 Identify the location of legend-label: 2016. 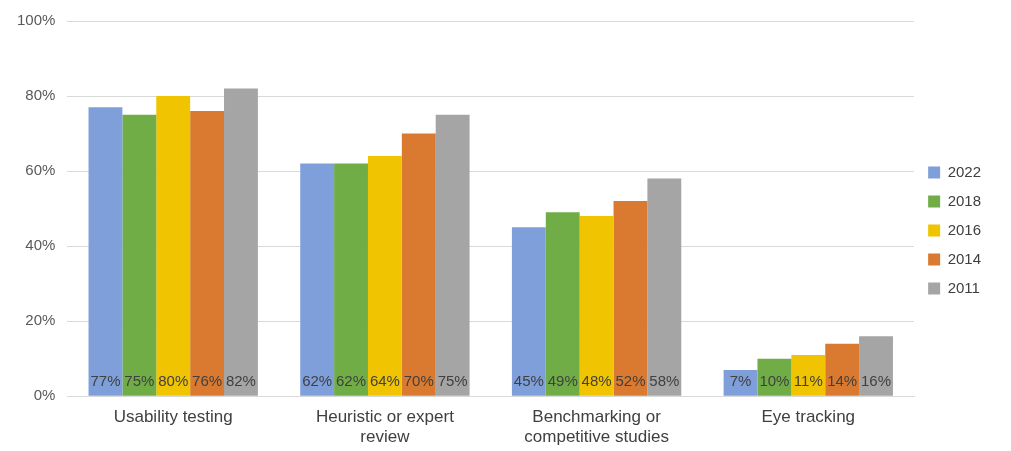
(964, 229).